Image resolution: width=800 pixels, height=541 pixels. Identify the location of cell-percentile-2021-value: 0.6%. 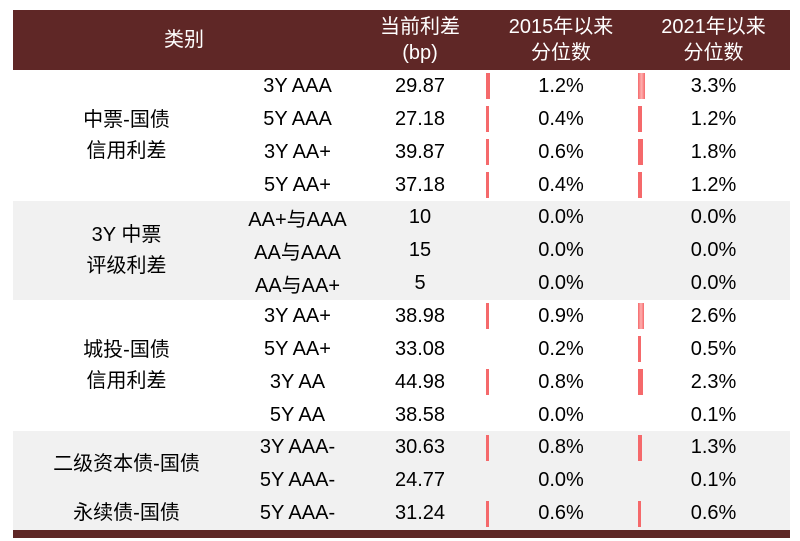
(713, 513).